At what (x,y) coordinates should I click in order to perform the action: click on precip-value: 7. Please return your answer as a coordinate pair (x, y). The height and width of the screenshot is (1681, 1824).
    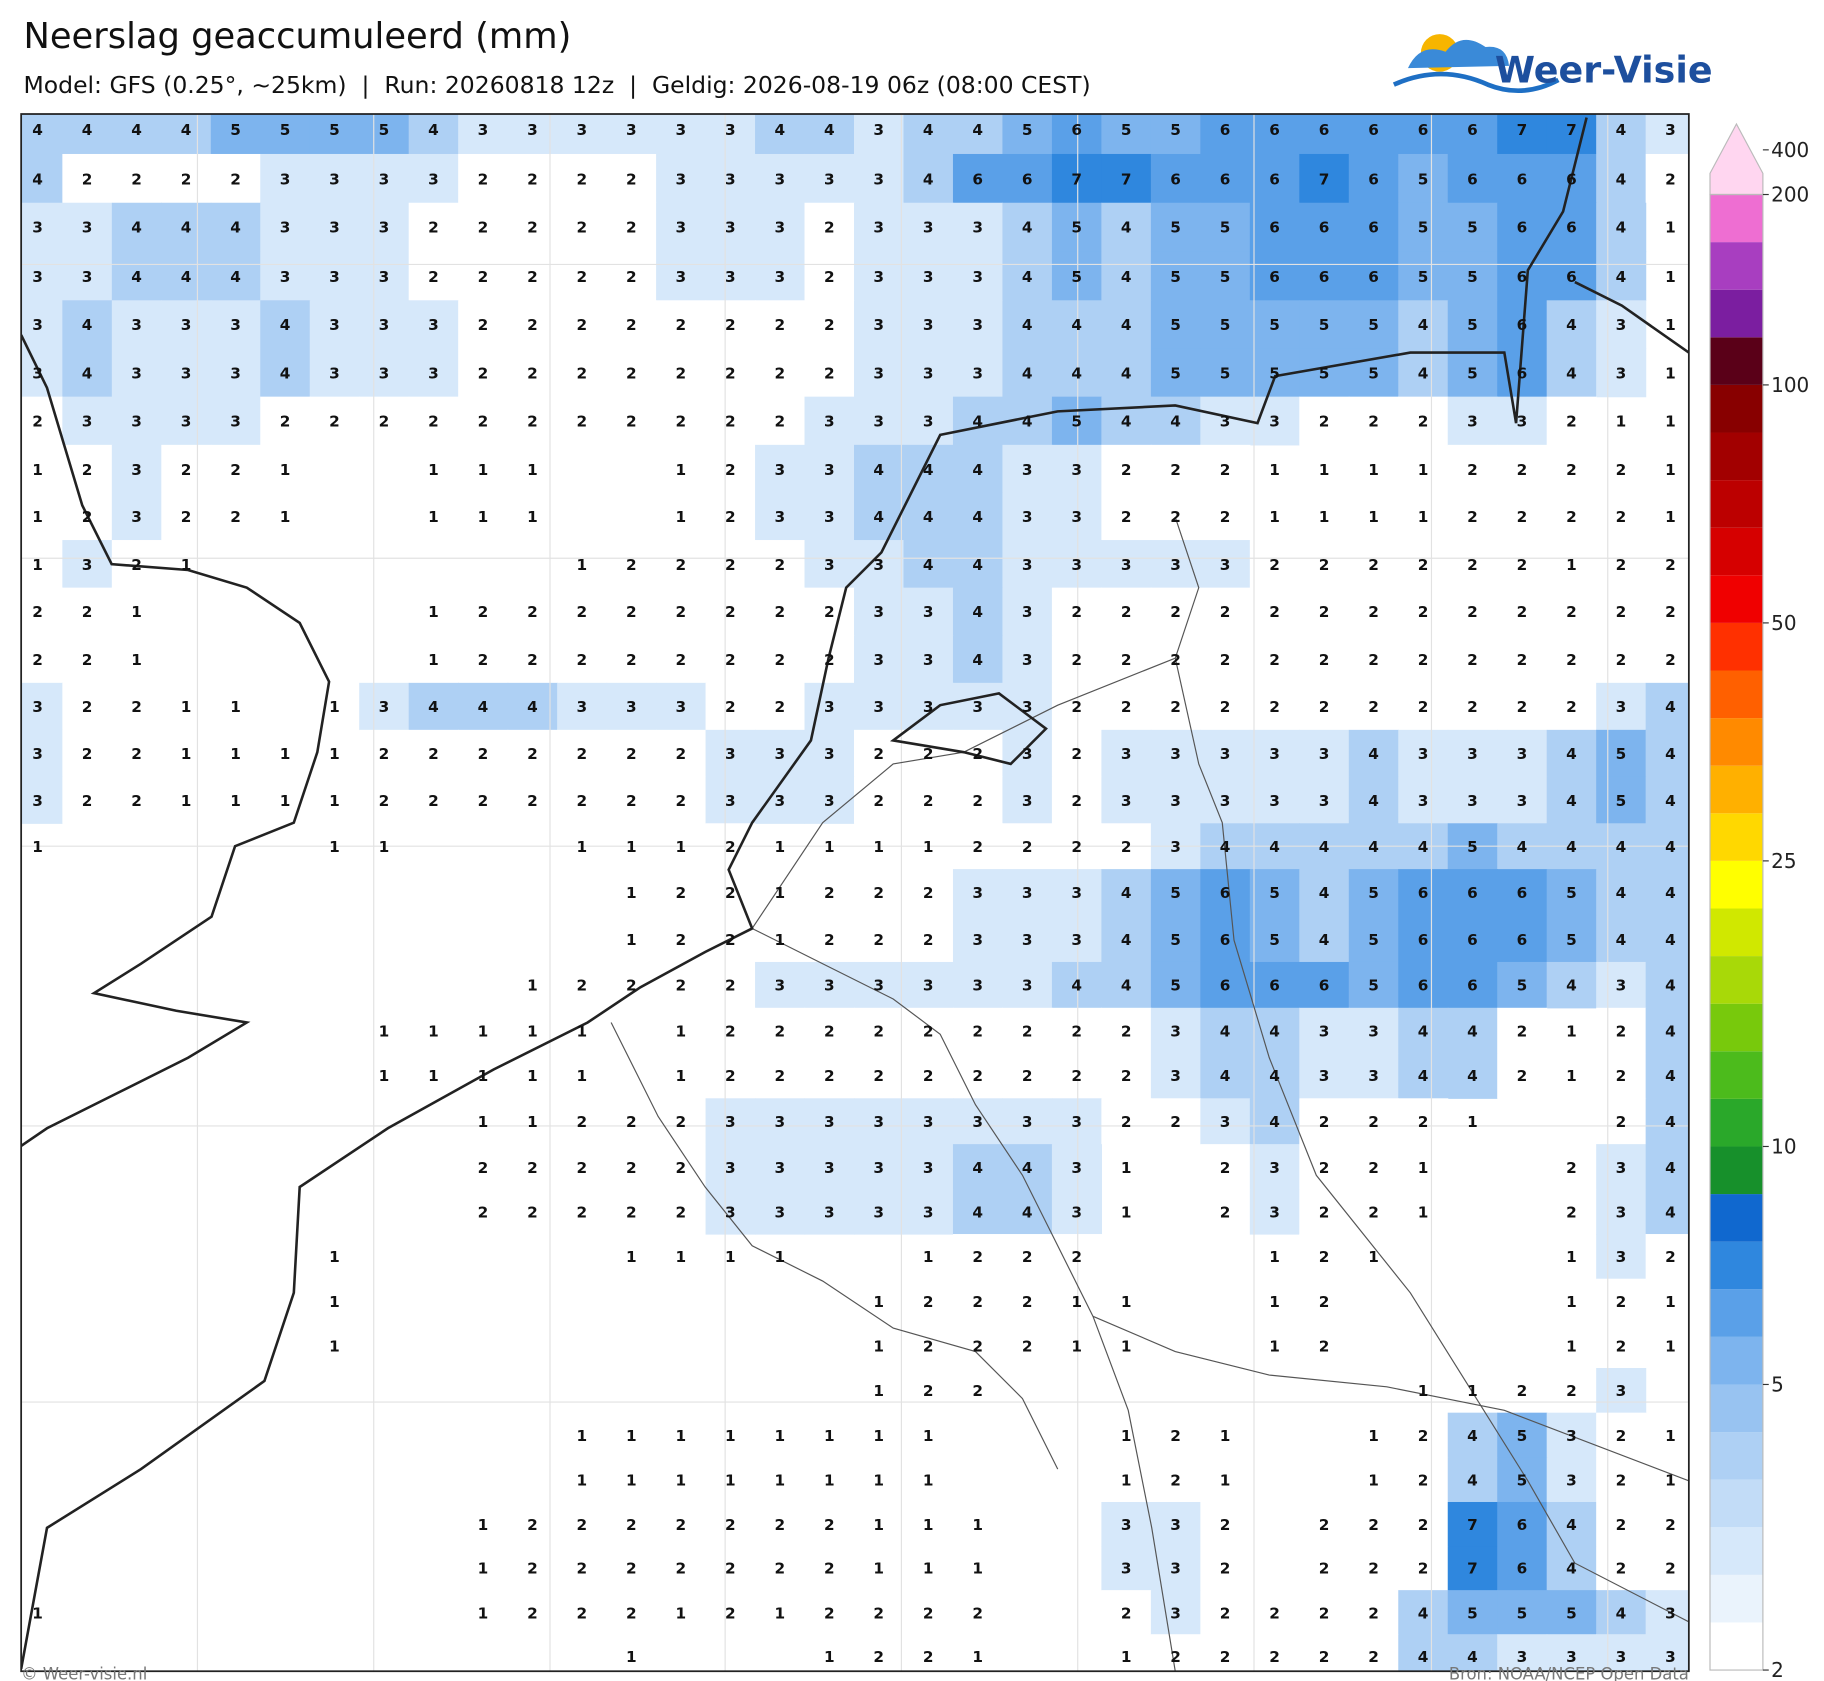
    Looking at the image, I should click on (1522, 130).